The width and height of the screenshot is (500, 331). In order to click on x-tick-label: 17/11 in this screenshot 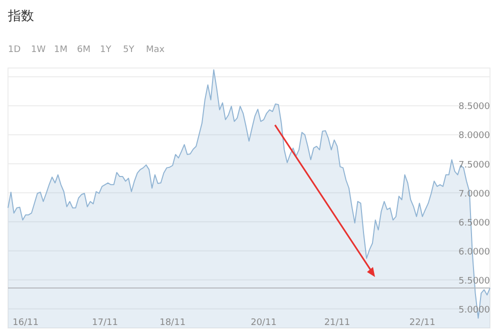, I will do `click(105, 323)`.